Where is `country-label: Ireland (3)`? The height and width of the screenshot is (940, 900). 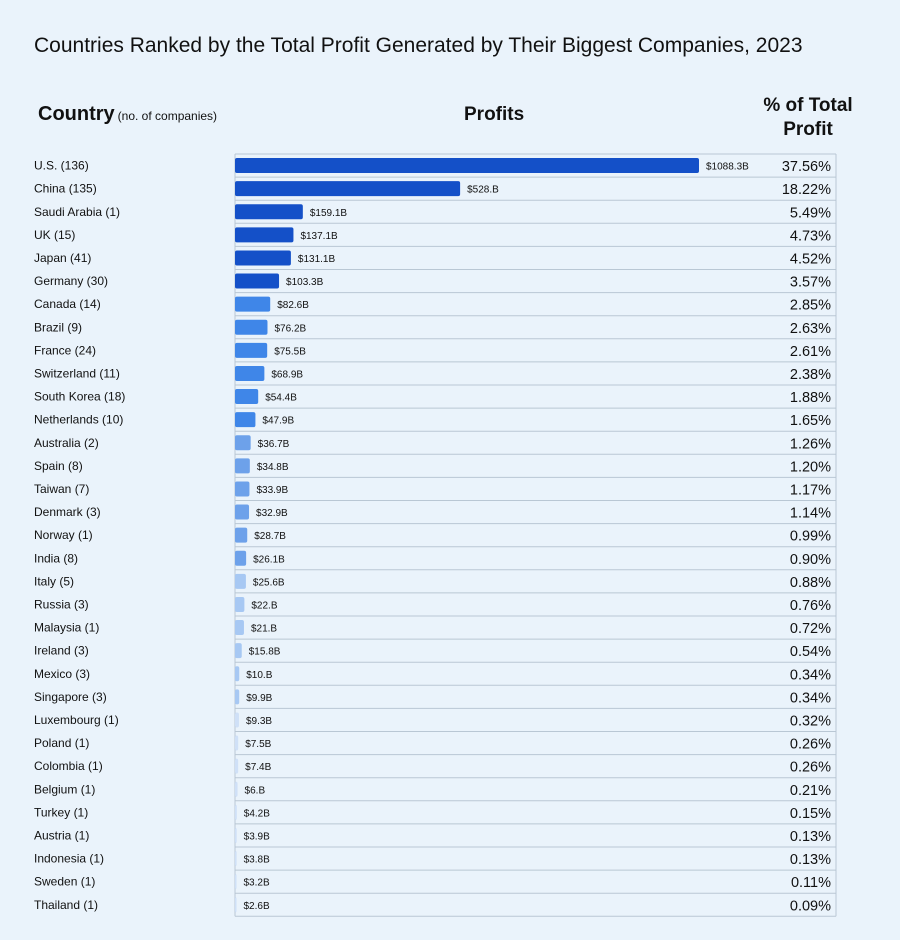 country-label: Ireland (3) is located at coordinates (61, 651).